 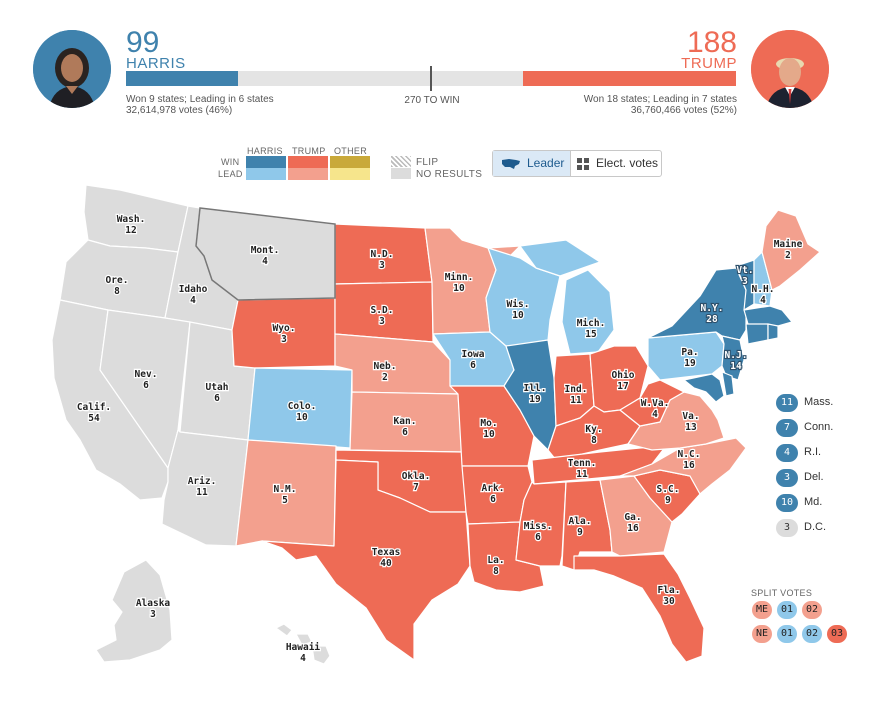 I want to click on label-fl-ev: 30, so click(x=669, y=601).